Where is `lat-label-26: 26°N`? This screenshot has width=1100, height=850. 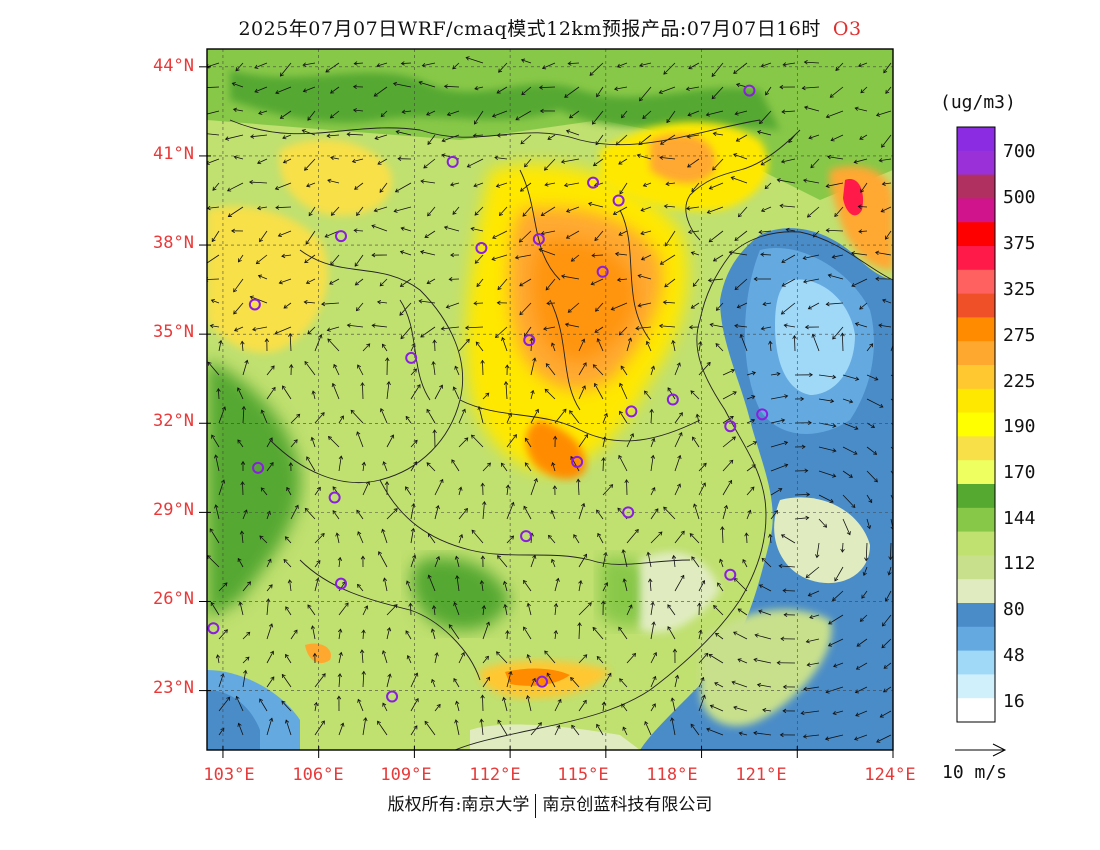
lat-label-26: 26°N is located at coordinates (173, 599).